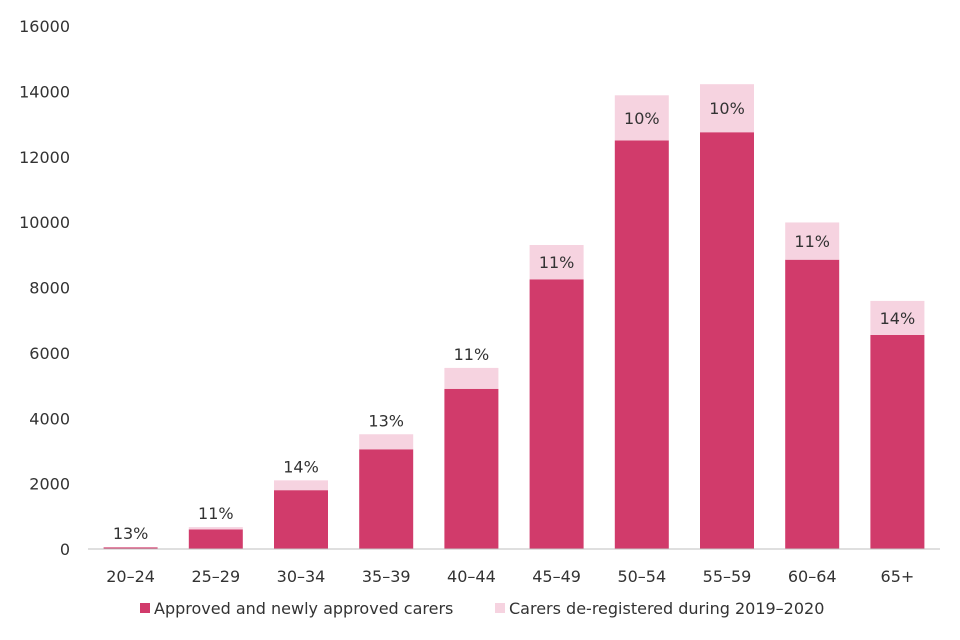  Describe the element at coordinates (44, 157) in the screenshot. I see `y-tick-label: 12000` at that location.